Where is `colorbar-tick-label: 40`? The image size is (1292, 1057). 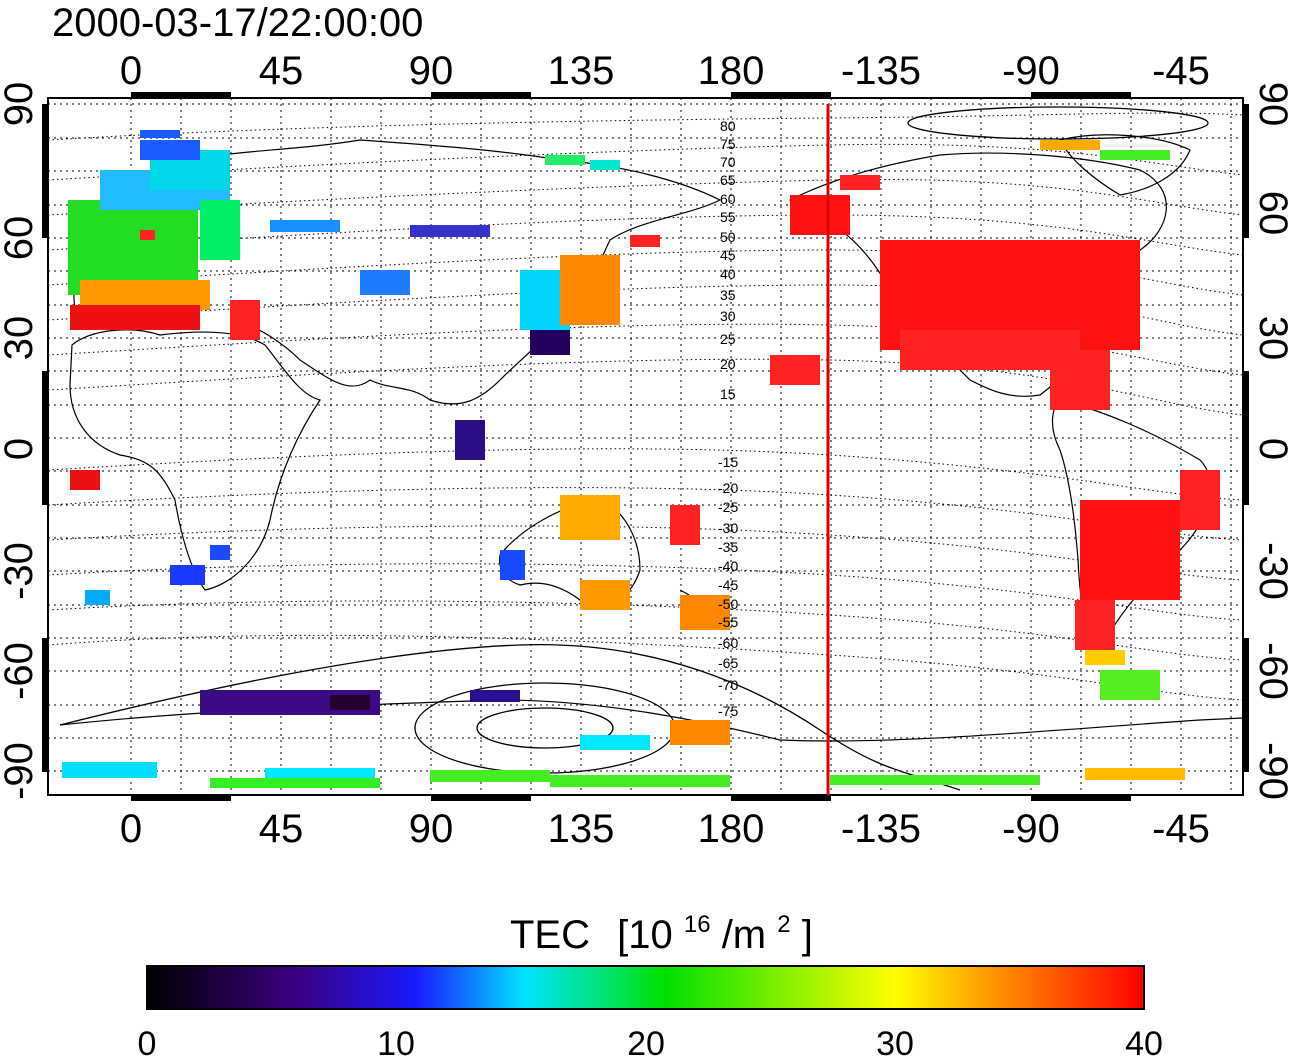
colorbar-tick-label: 40 is located at coordinates (1144, 1041).